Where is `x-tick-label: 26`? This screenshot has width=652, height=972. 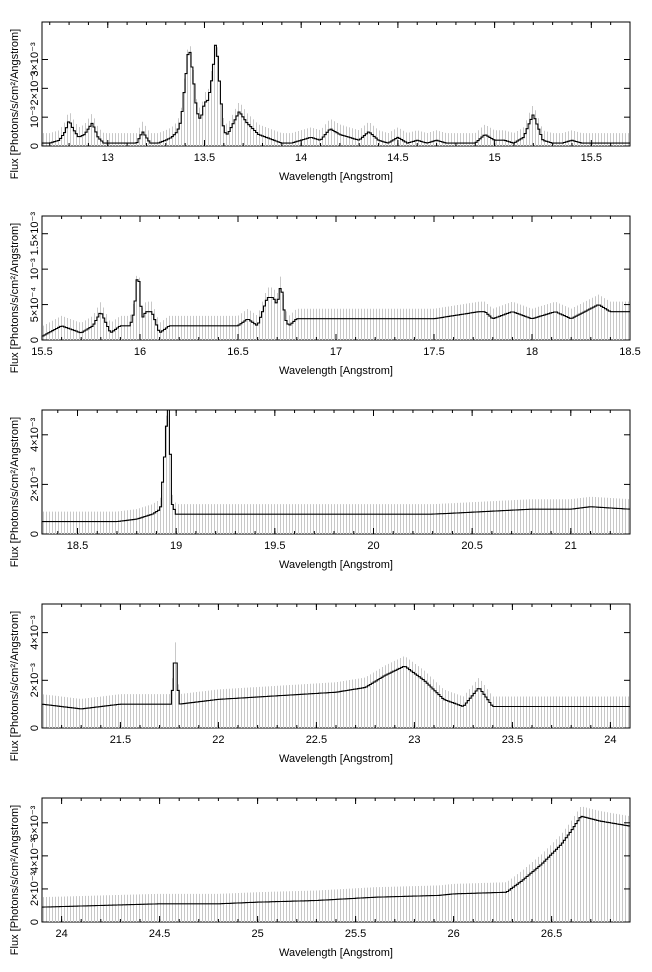 x-tick-label: 26 is located at coordinates (453, 934).